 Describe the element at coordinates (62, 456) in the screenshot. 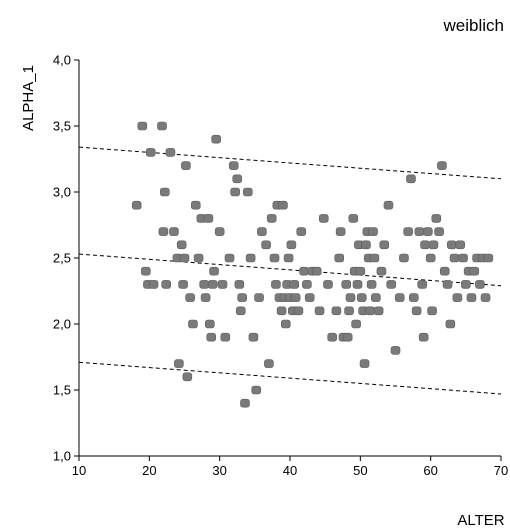

I see `y-tick-label: 1,0` at that location.